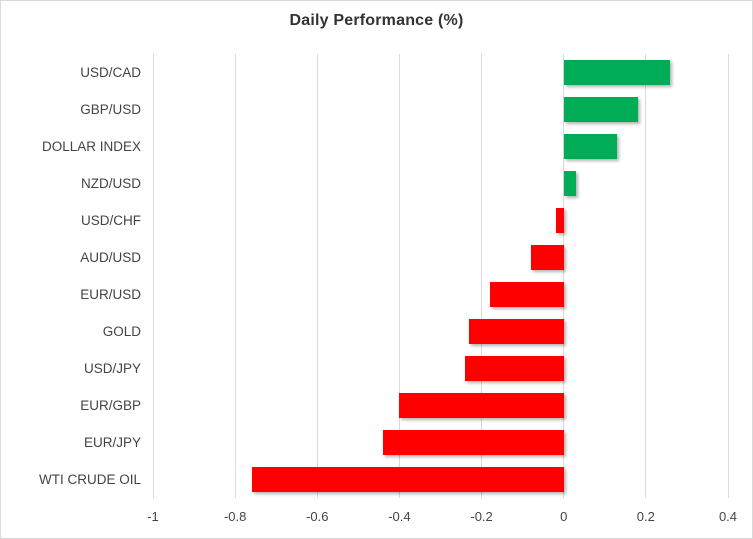 Image resolution: width=753 pixels, height=539 pixels. Describe the element at coordinates (121, 331) in the screenshot. I see `category-label: GOLD` at that location.